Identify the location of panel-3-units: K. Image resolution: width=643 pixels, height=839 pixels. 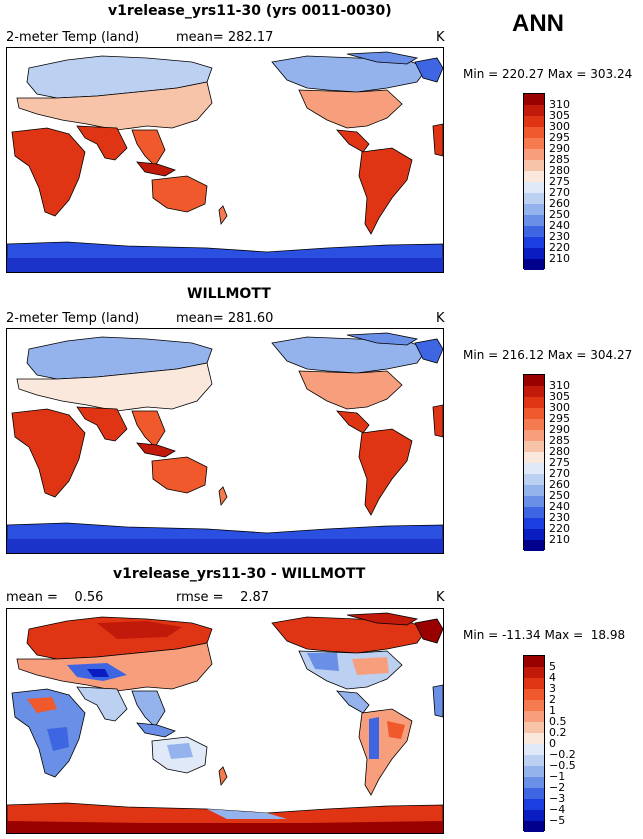
(440, 597).